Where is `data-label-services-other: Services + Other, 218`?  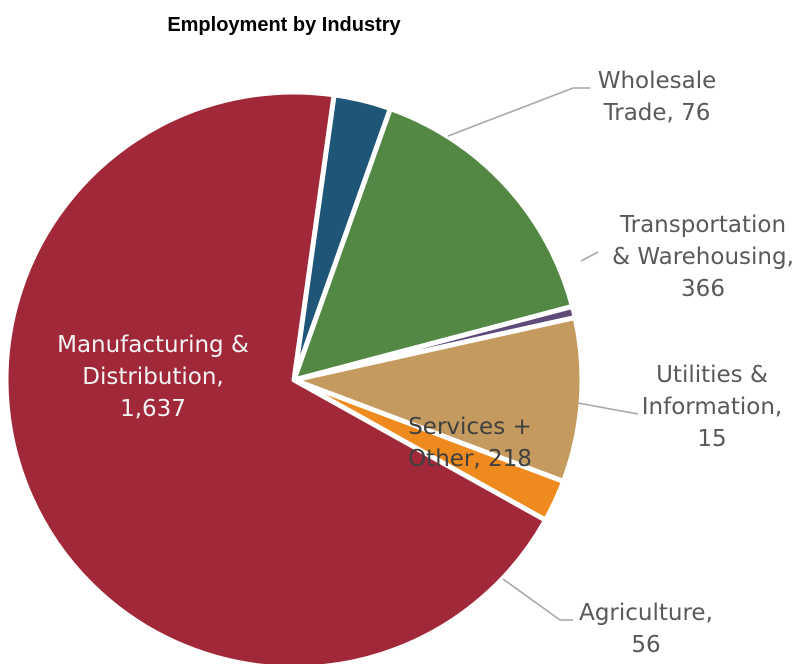 data-label-services-other: Services + Other, 218 is located at coordinates (470, 443).